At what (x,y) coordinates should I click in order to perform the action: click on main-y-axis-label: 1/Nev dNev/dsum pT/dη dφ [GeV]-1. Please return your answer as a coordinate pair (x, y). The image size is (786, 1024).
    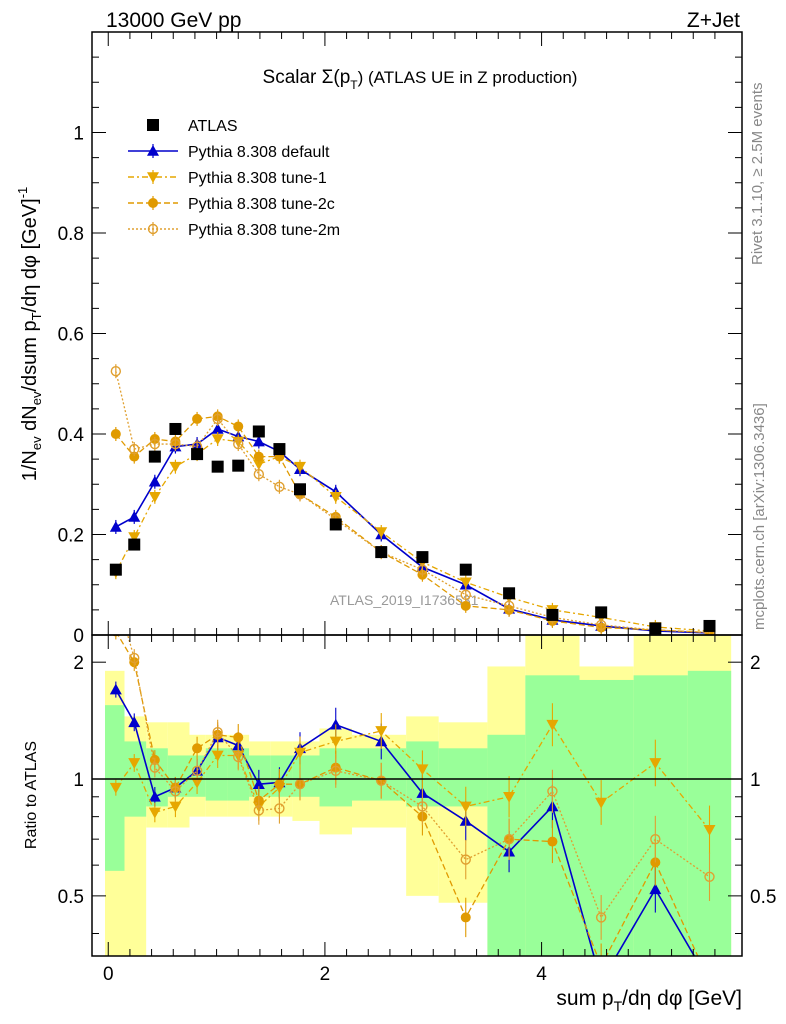
    Looking at the image, I should click on (29, 334).